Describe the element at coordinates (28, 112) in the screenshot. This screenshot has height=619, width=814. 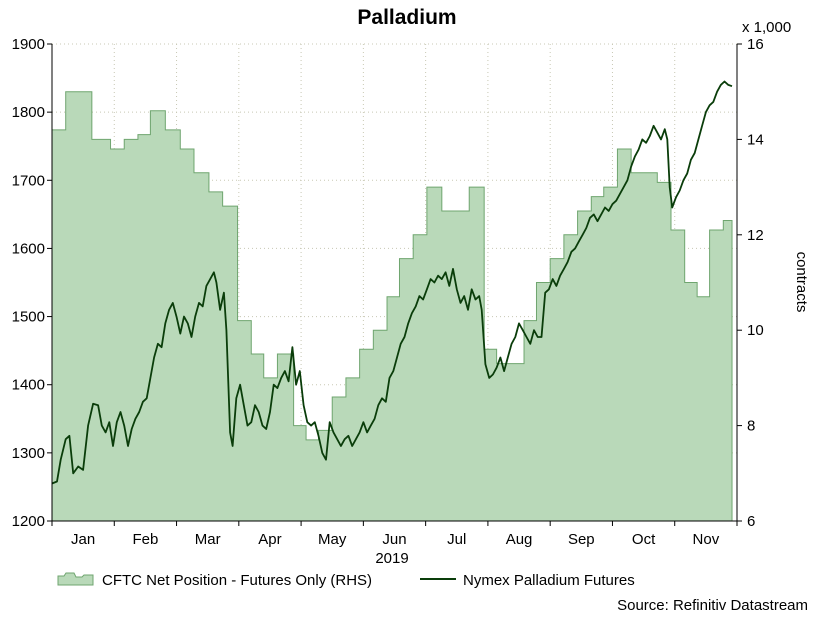
I see `left-tick-label: 1800` at that location.